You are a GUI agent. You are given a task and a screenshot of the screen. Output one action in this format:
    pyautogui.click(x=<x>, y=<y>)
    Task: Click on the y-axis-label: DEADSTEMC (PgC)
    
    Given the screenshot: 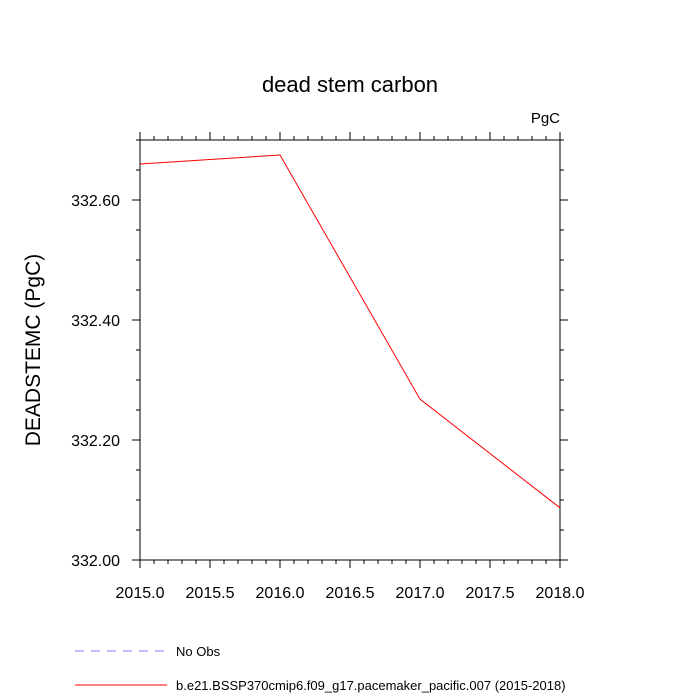 What is the action you would take?
    pyautogui.click(x=33, y=350)
    